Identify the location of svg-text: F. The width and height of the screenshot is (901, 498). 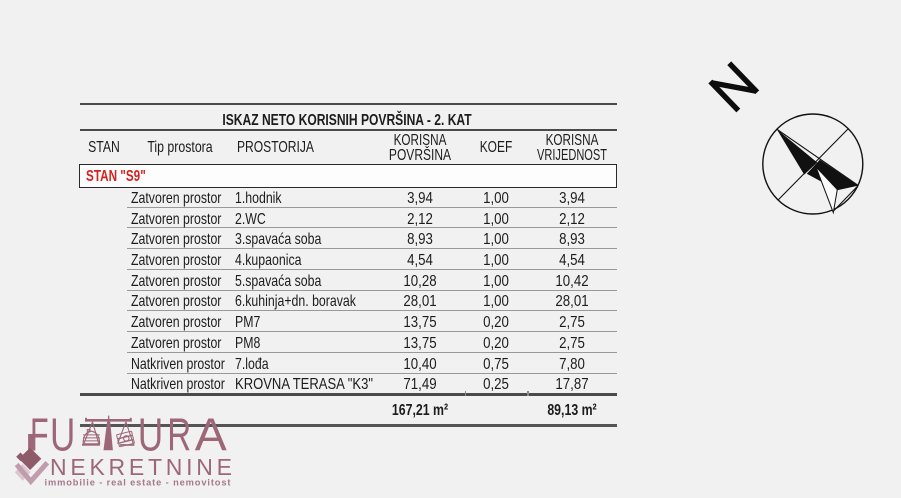
(39, 434).